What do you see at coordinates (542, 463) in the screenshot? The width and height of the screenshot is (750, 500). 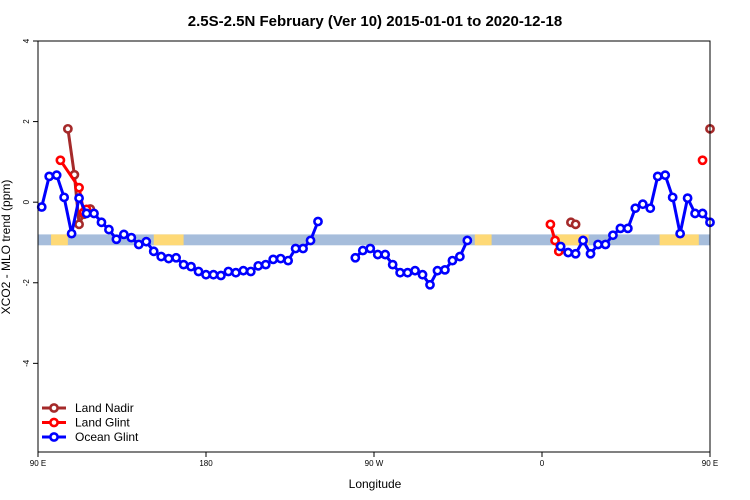 I see `x-tick-label: 0` at bounding box center [542, 463].